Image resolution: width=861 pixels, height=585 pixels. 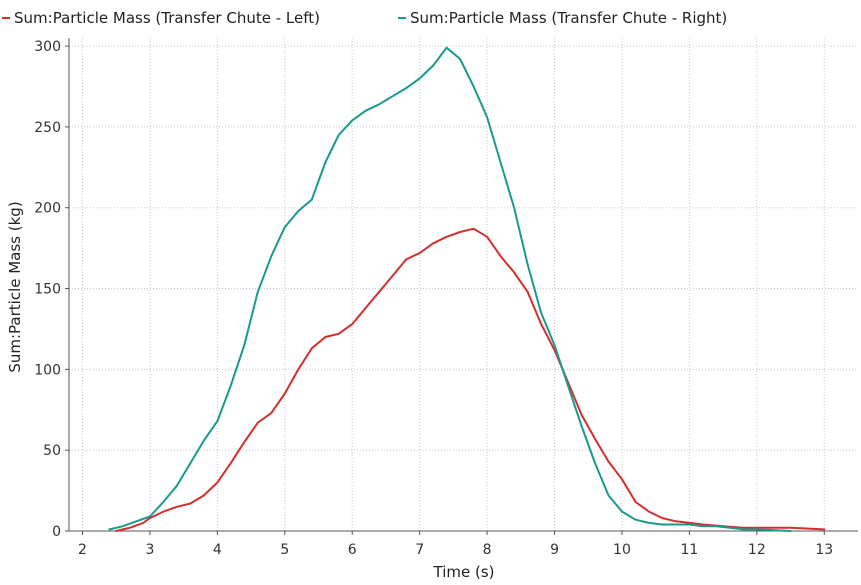 What do you see at coordinates (464, 572) in the screenshot?
I see `x-axis-label: Time (s)` at bounding box center [464, 572].